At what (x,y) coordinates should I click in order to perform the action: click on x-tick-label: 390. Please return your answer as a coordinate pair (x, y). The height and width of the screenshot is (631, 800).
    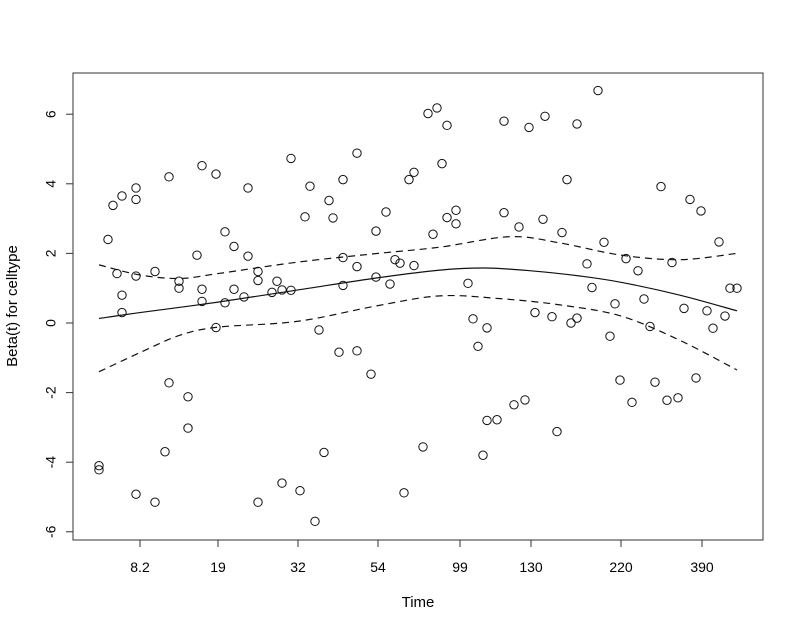
    Looking at the image, I should click on (702, 567).